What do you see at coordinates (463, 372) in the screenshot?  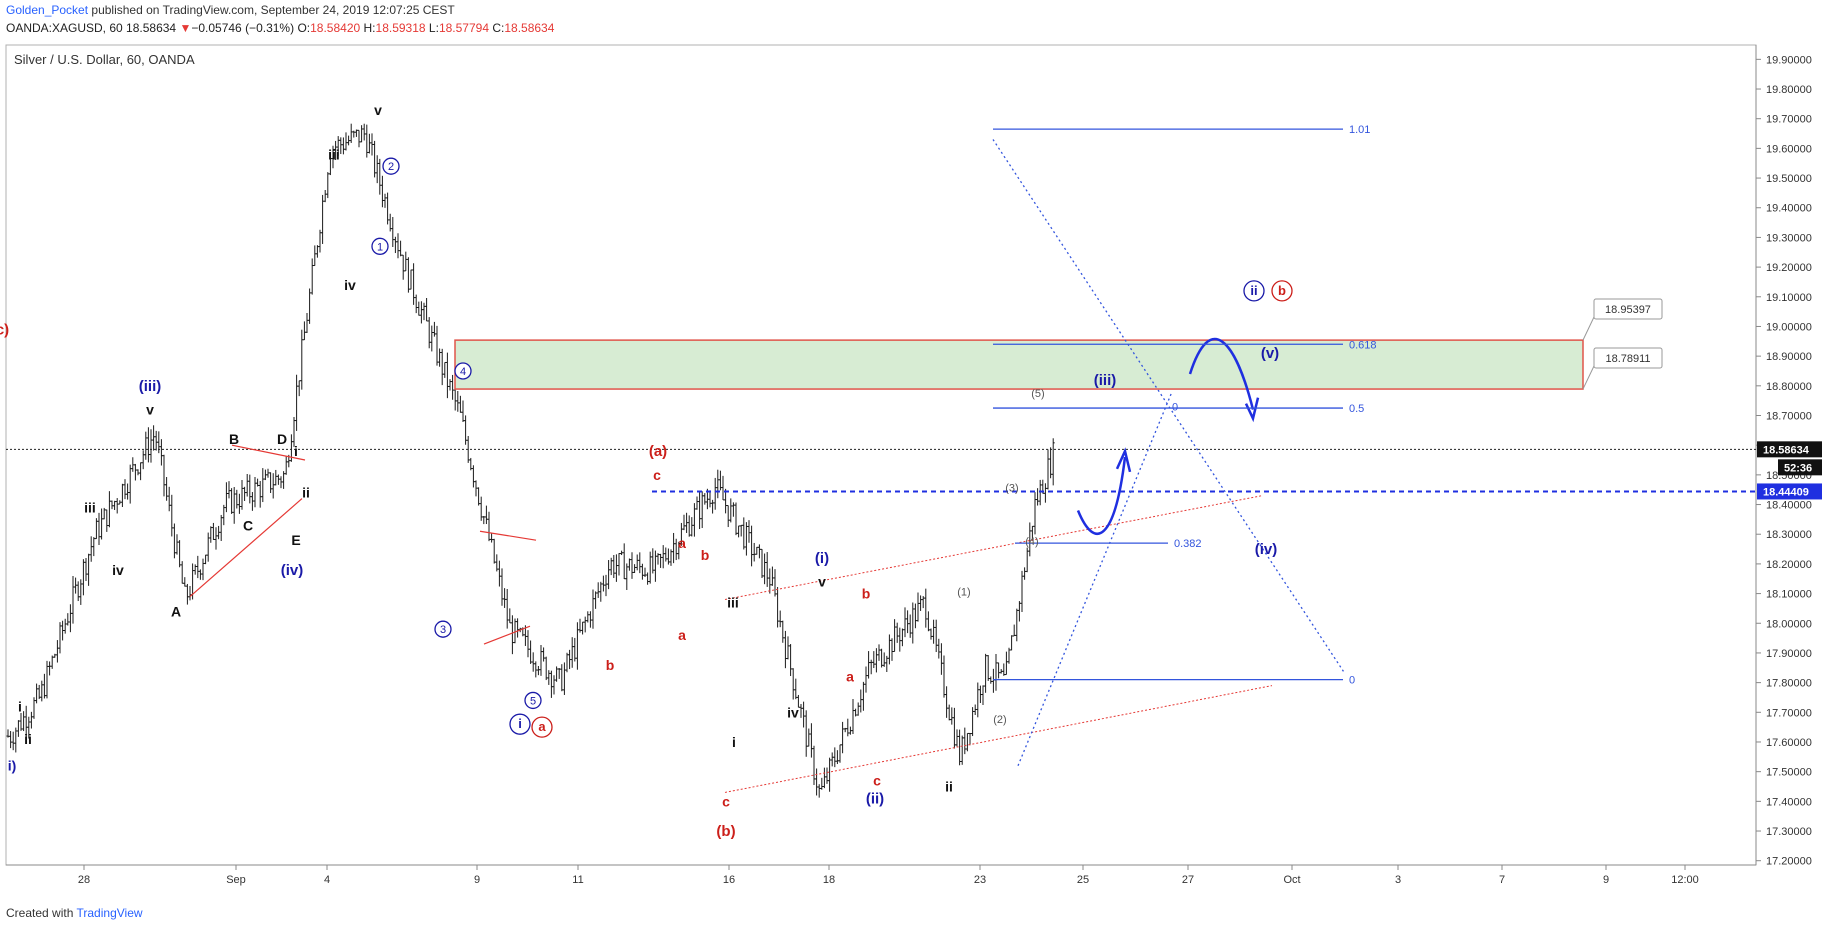 I see `circled-wave-label: 4` at bounding box center [463, 372].